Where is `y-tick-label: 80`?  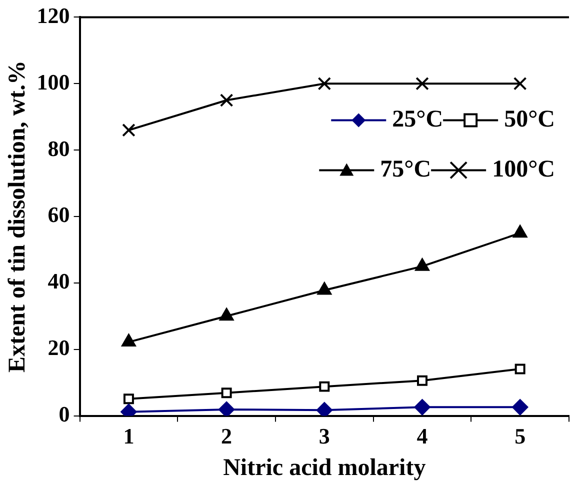 y-tick-label: 80 is located at coordinates (59, 148).